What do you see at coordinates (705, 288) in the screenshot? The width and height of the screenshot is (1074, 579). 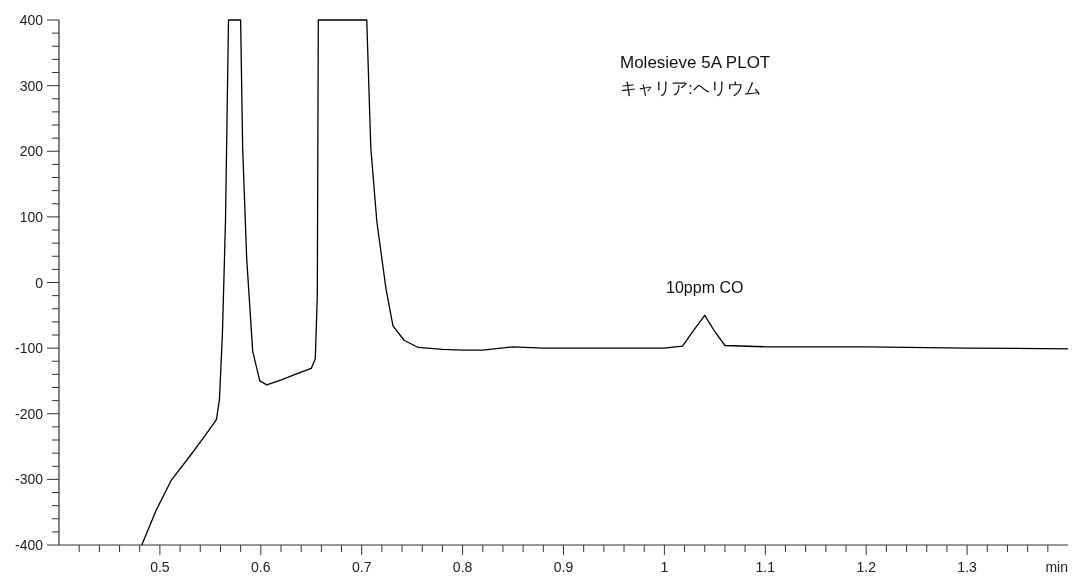 I see `annotation: 10ppm CO` at bounding box center [705, 288].